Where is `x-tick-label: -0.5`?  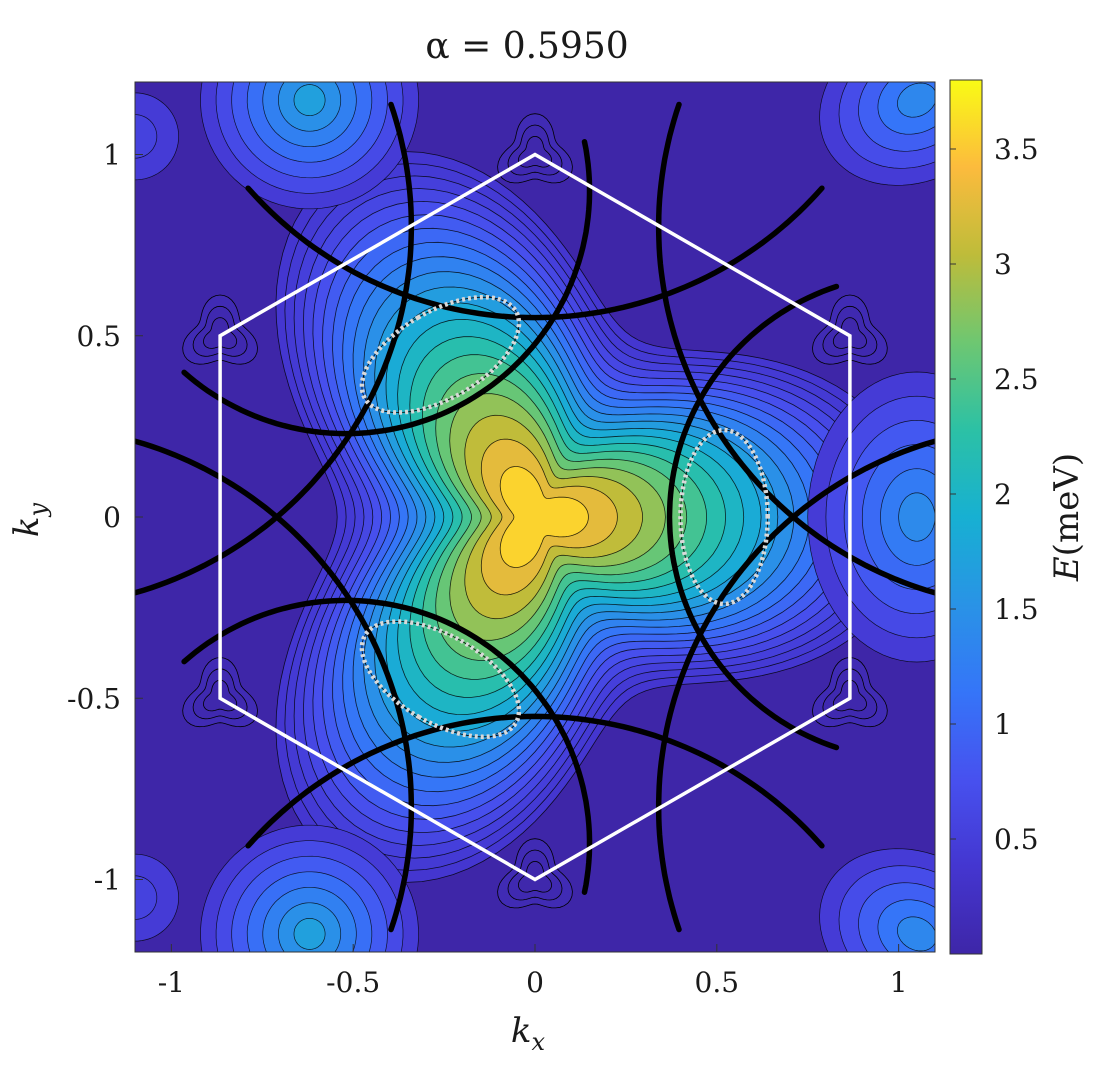 x-tick-label: -0.5 is located at coordinates (353, 982).